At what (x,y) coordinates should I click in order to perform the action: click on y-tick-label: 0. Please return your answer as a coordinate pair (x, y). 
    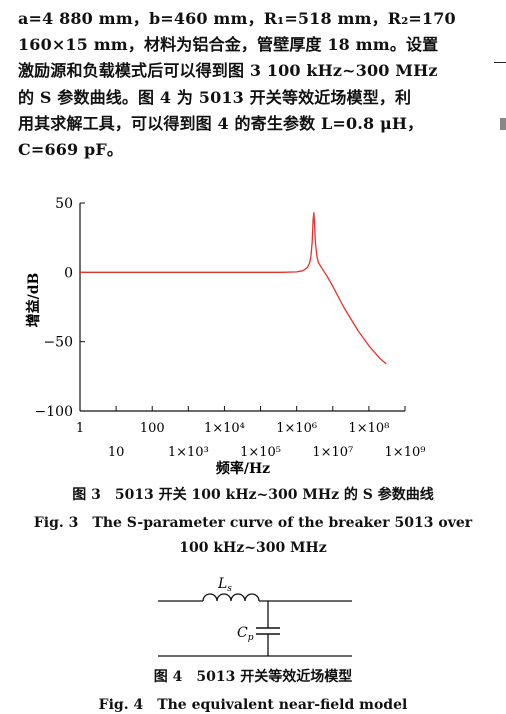
    Looking at the image, I should click on (68, 273).